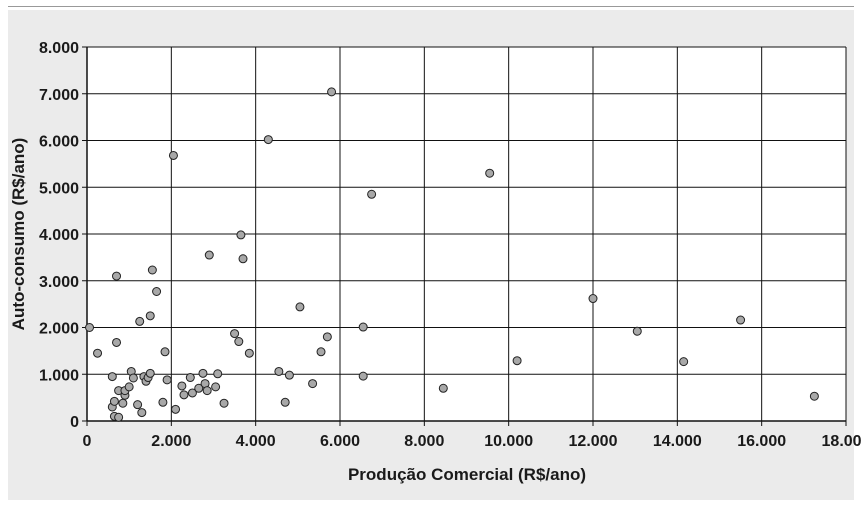 The height and width of the screenshot is (508, 862). Describe the element at coordinates (74, 422) in the screenshot. I see `y-tick-label: 0` at that location.